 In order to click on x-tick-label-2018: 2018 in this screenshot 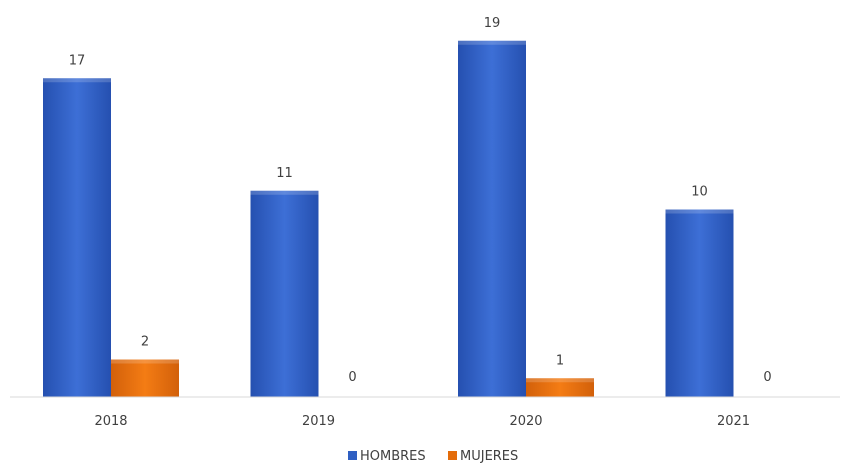, I will do `click(110, 421)`.